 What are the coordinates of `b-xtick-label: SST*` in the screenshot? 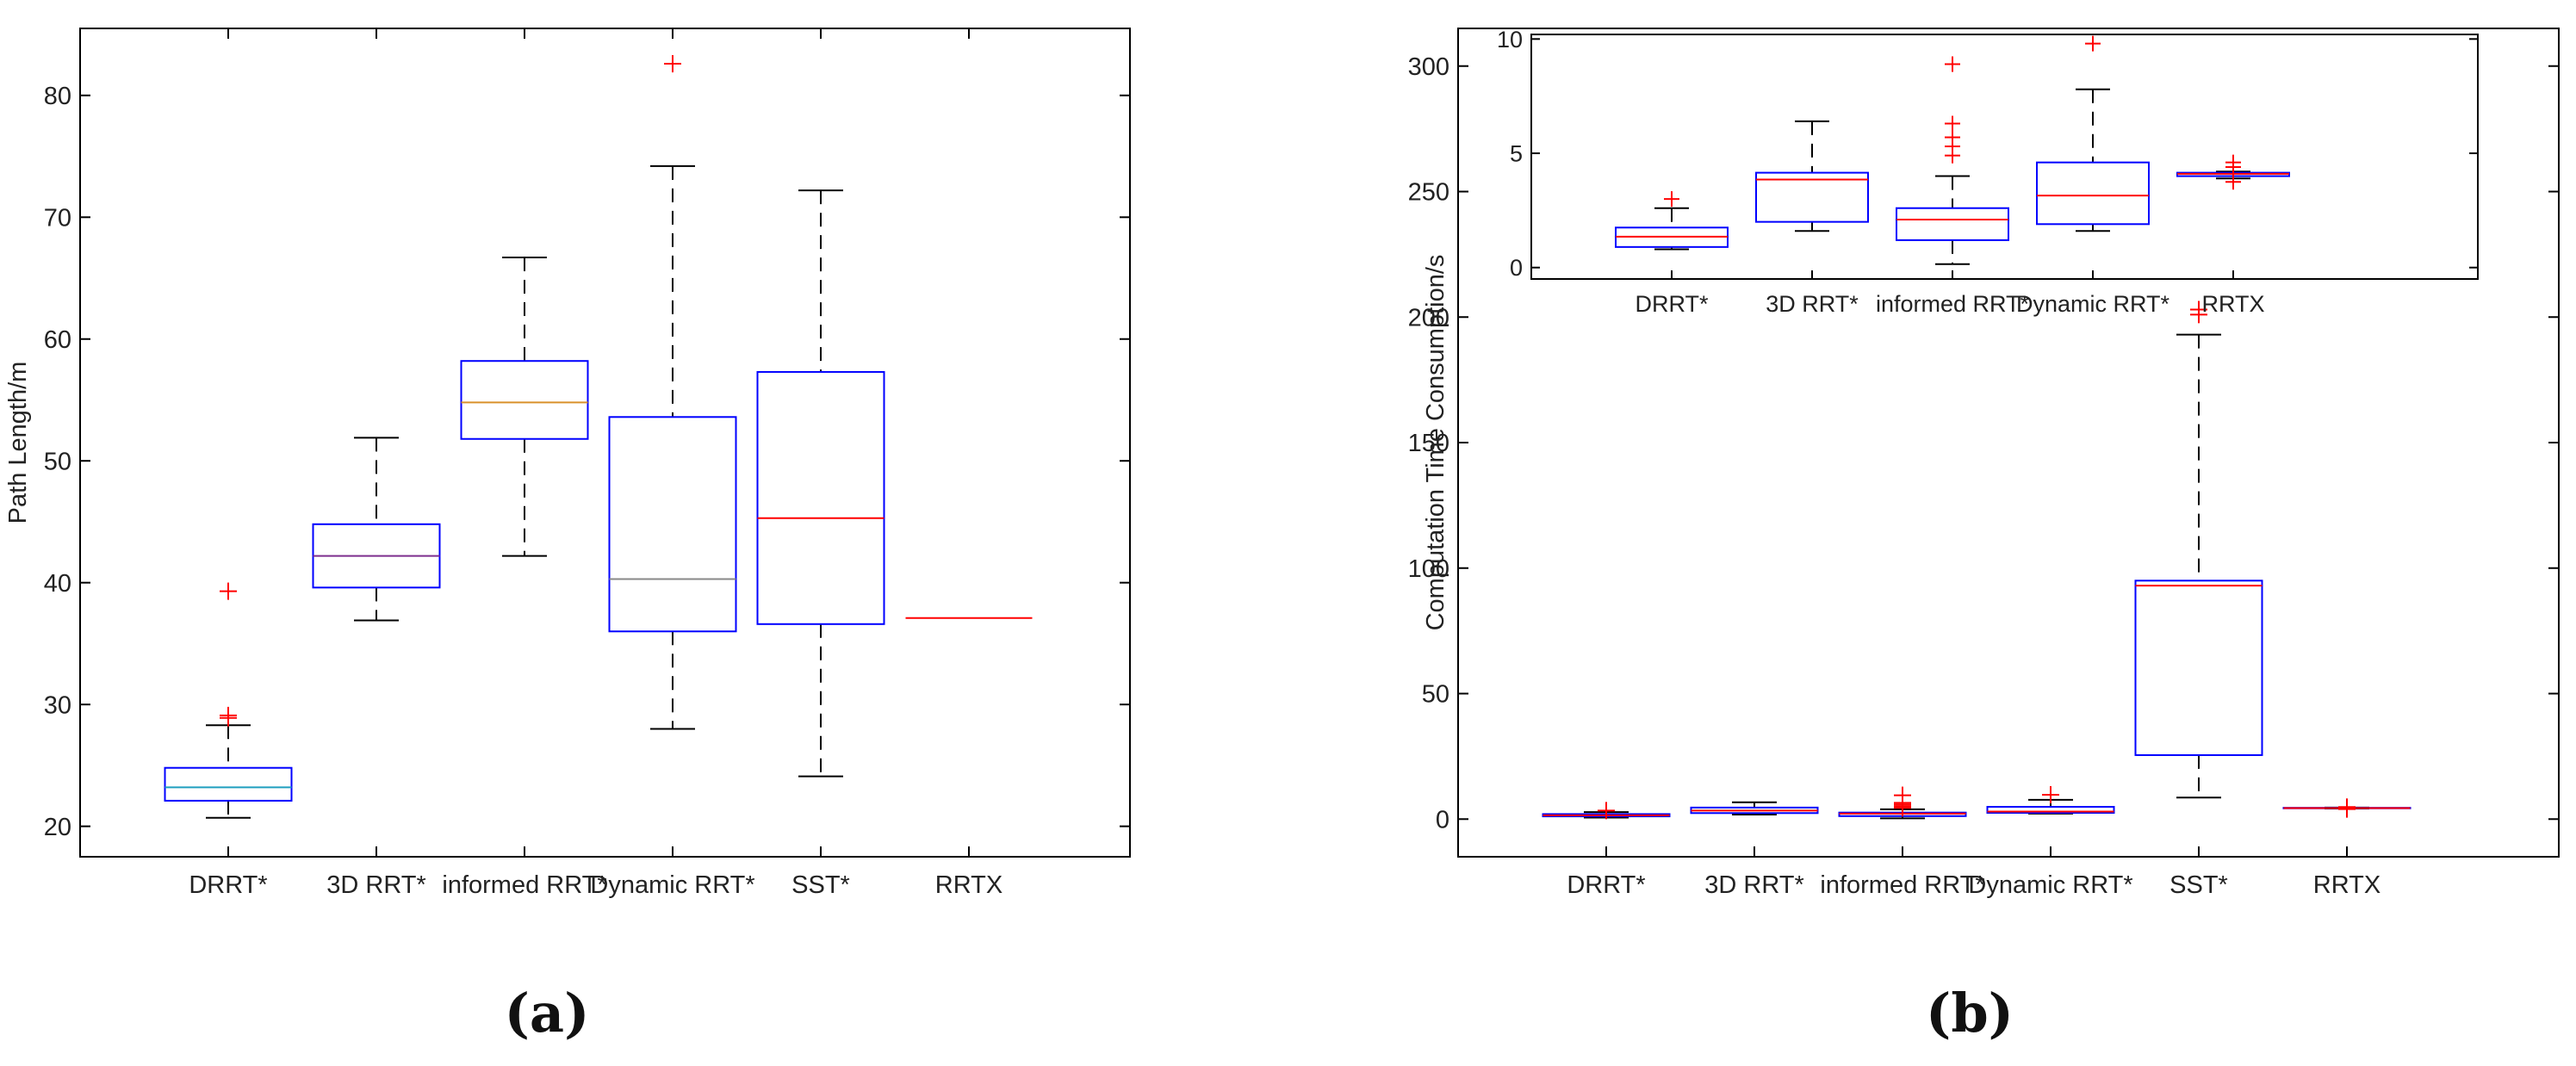 It's located at (2198, 885).